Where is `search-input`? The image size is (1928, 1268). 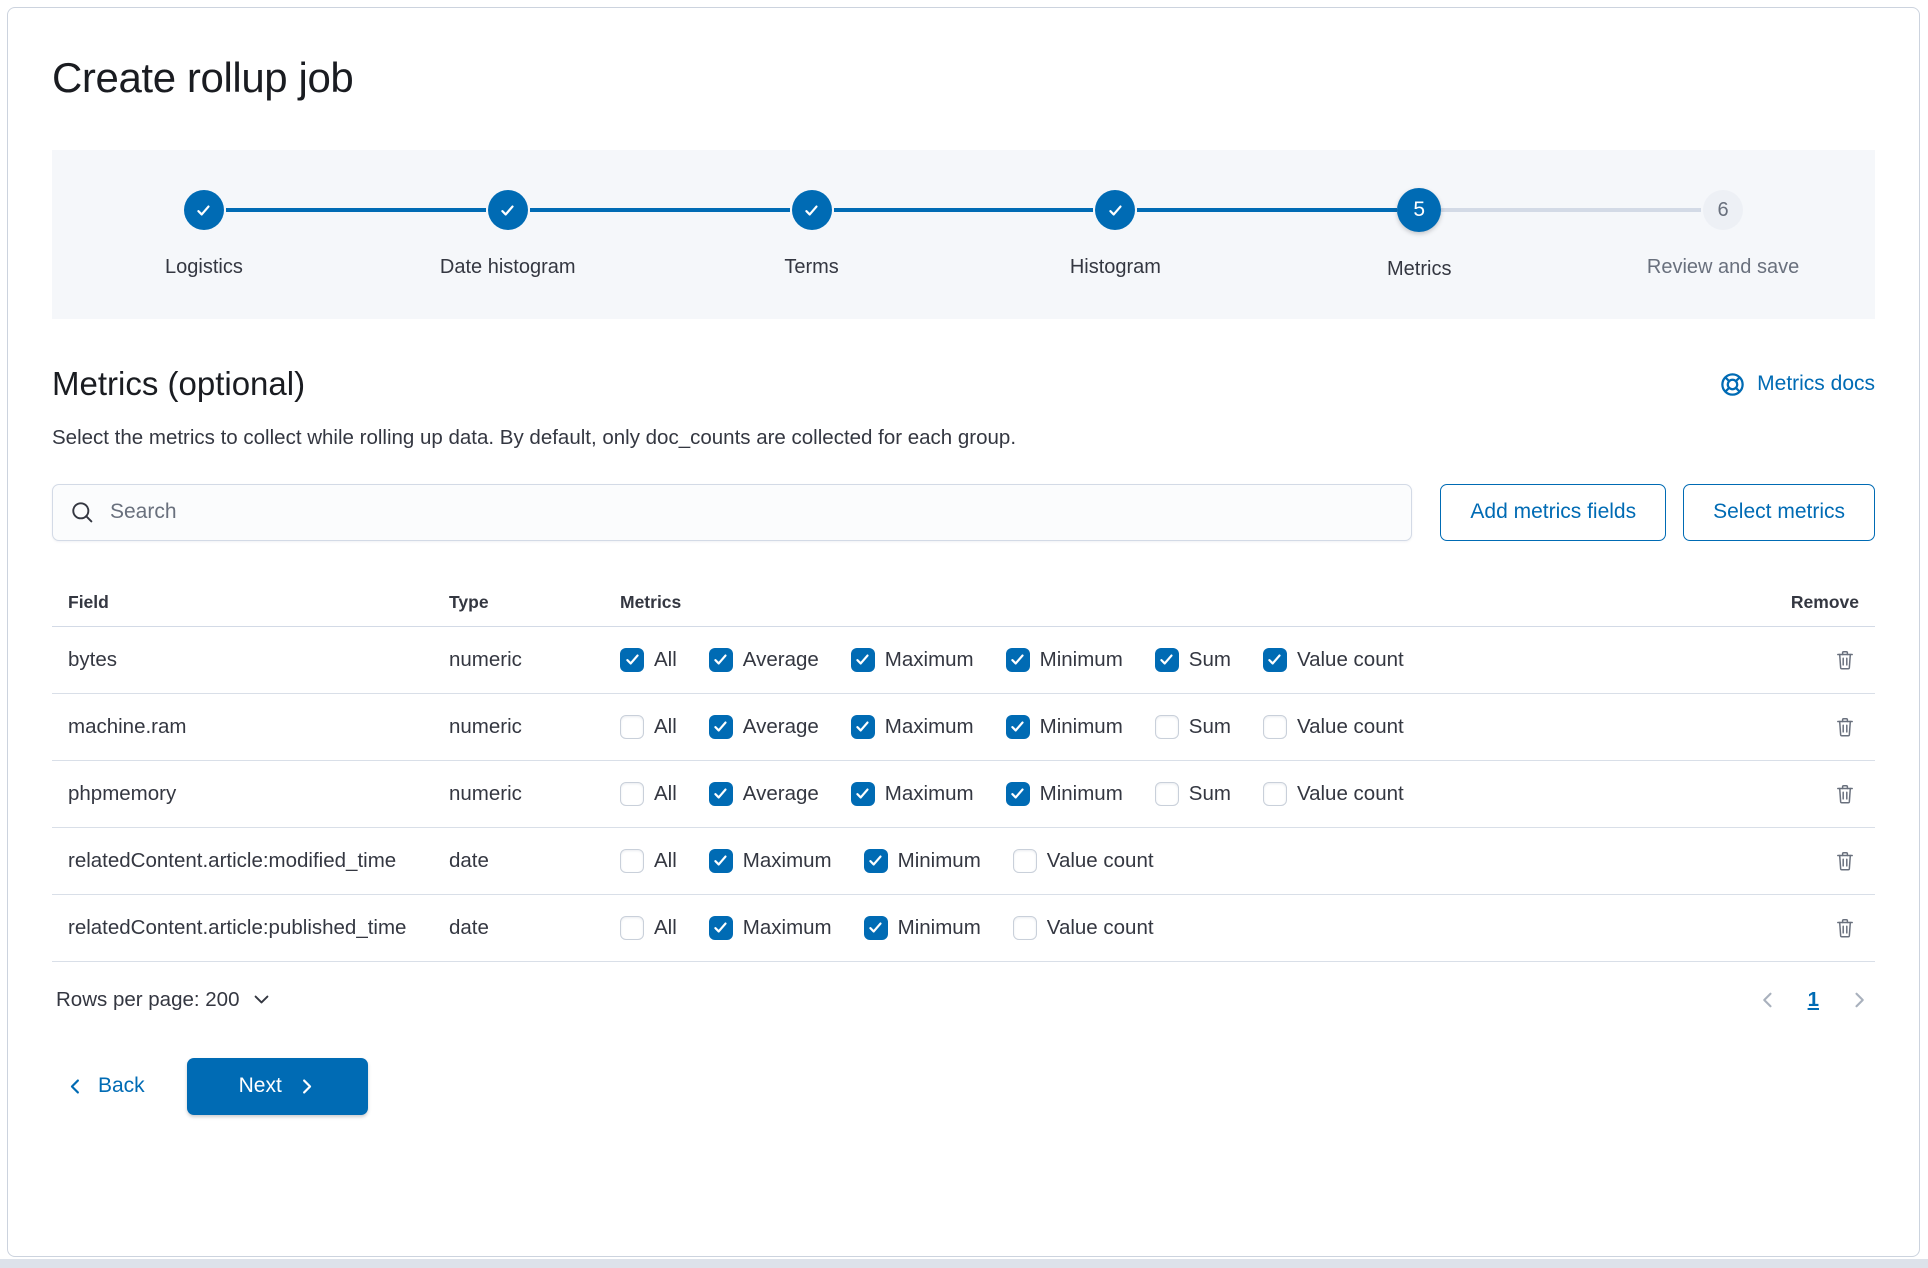 search-input is located at coordinates (753, 512).